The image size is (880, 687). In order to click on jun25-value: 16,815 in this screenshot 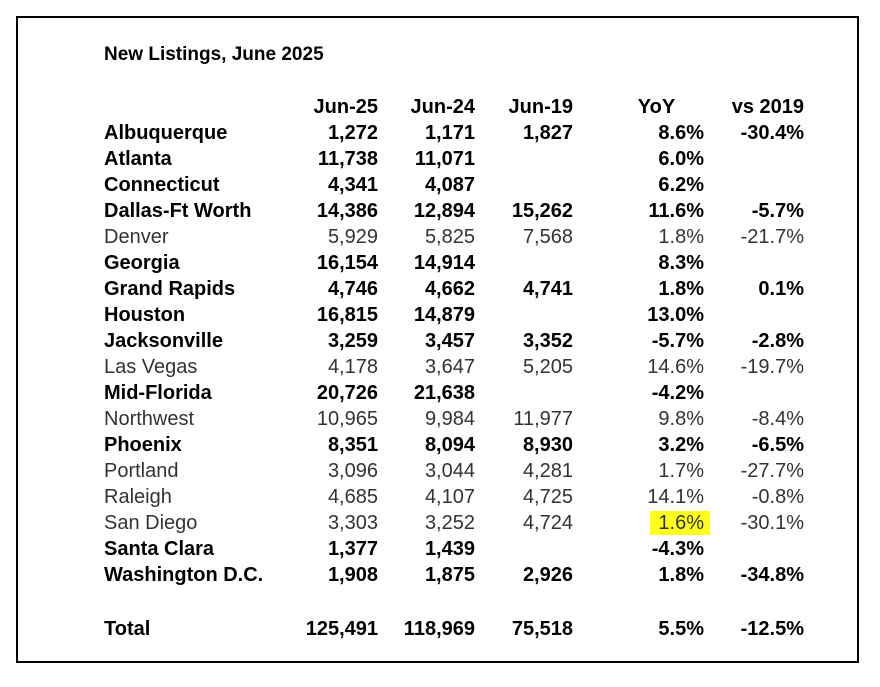, I will do `click(347, 314)`.